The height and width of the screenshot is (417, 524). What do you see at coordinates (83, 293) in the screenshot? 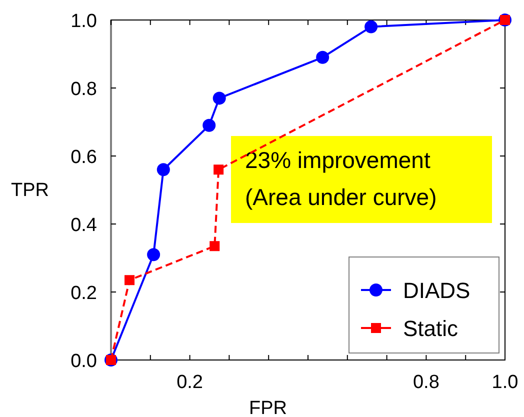
I see `y-tick-label: 0.2` at bounding box center [83, 293].